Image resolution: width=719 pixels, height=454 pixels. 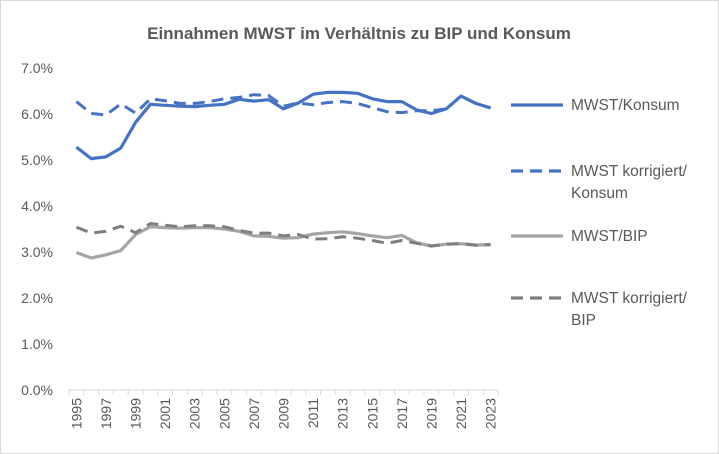 What do you see at coordinates (625, 105) in the screenshot?
I see `legend-label: MWST/Konsum` at bounding box center [625, 105].